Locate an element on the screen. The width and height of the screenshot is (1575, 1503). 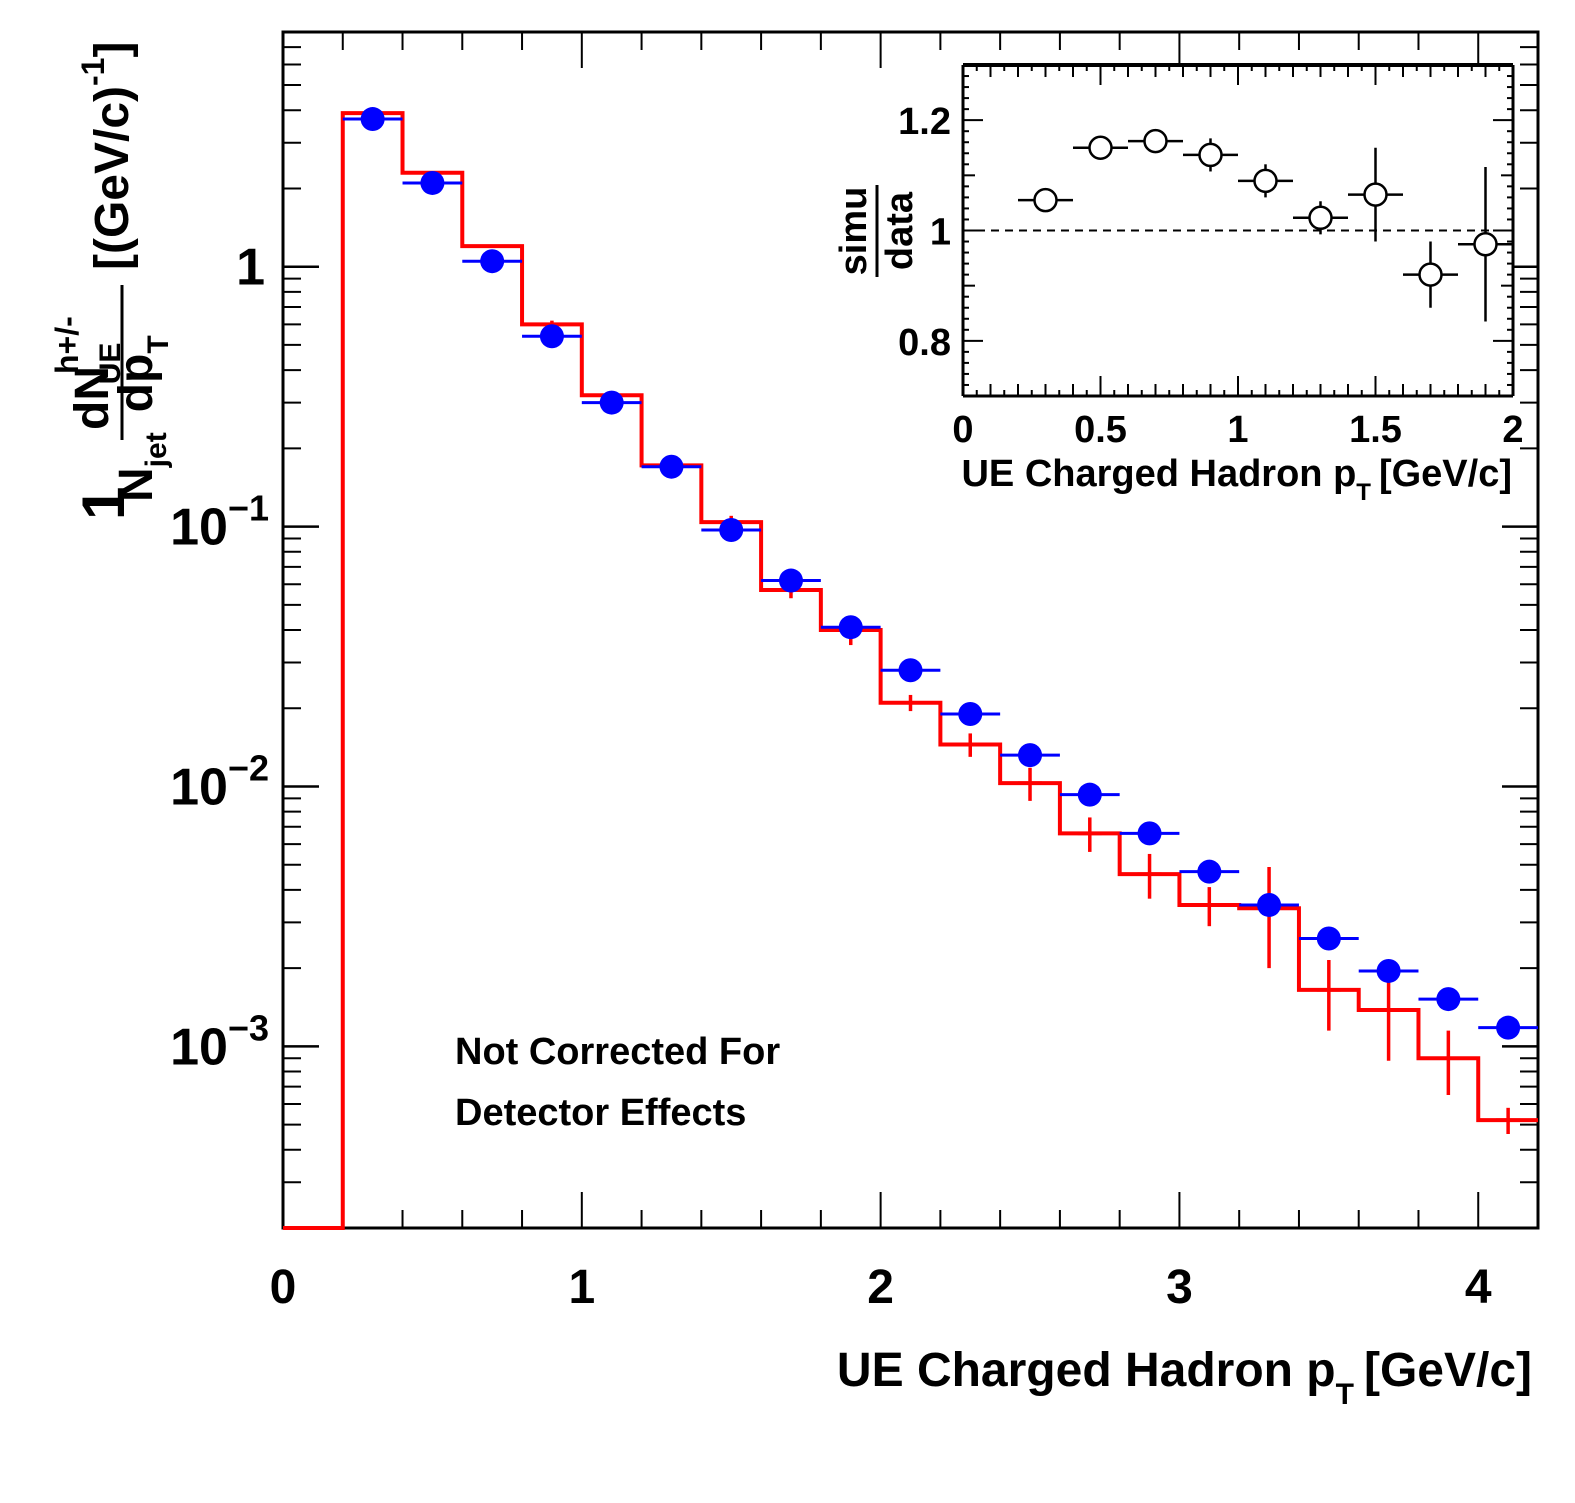
x-tick-label: 2 is located at coordinates (880, 1287).